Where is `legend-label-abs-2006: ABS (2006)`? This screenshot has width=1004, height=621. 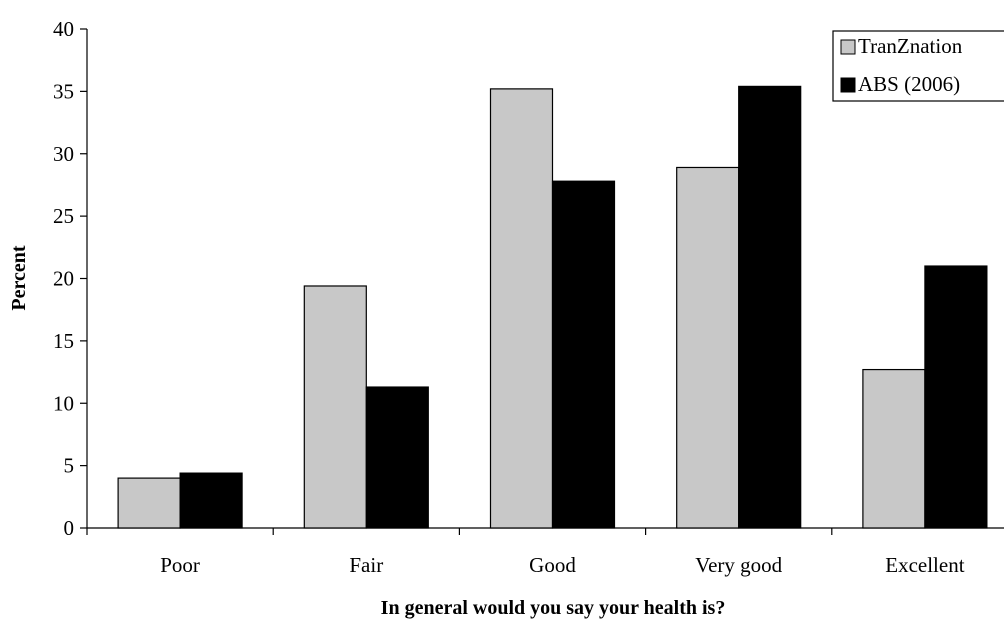 legend-label-abs-2006: ABS (2006) is located at coordinates (909, 84).